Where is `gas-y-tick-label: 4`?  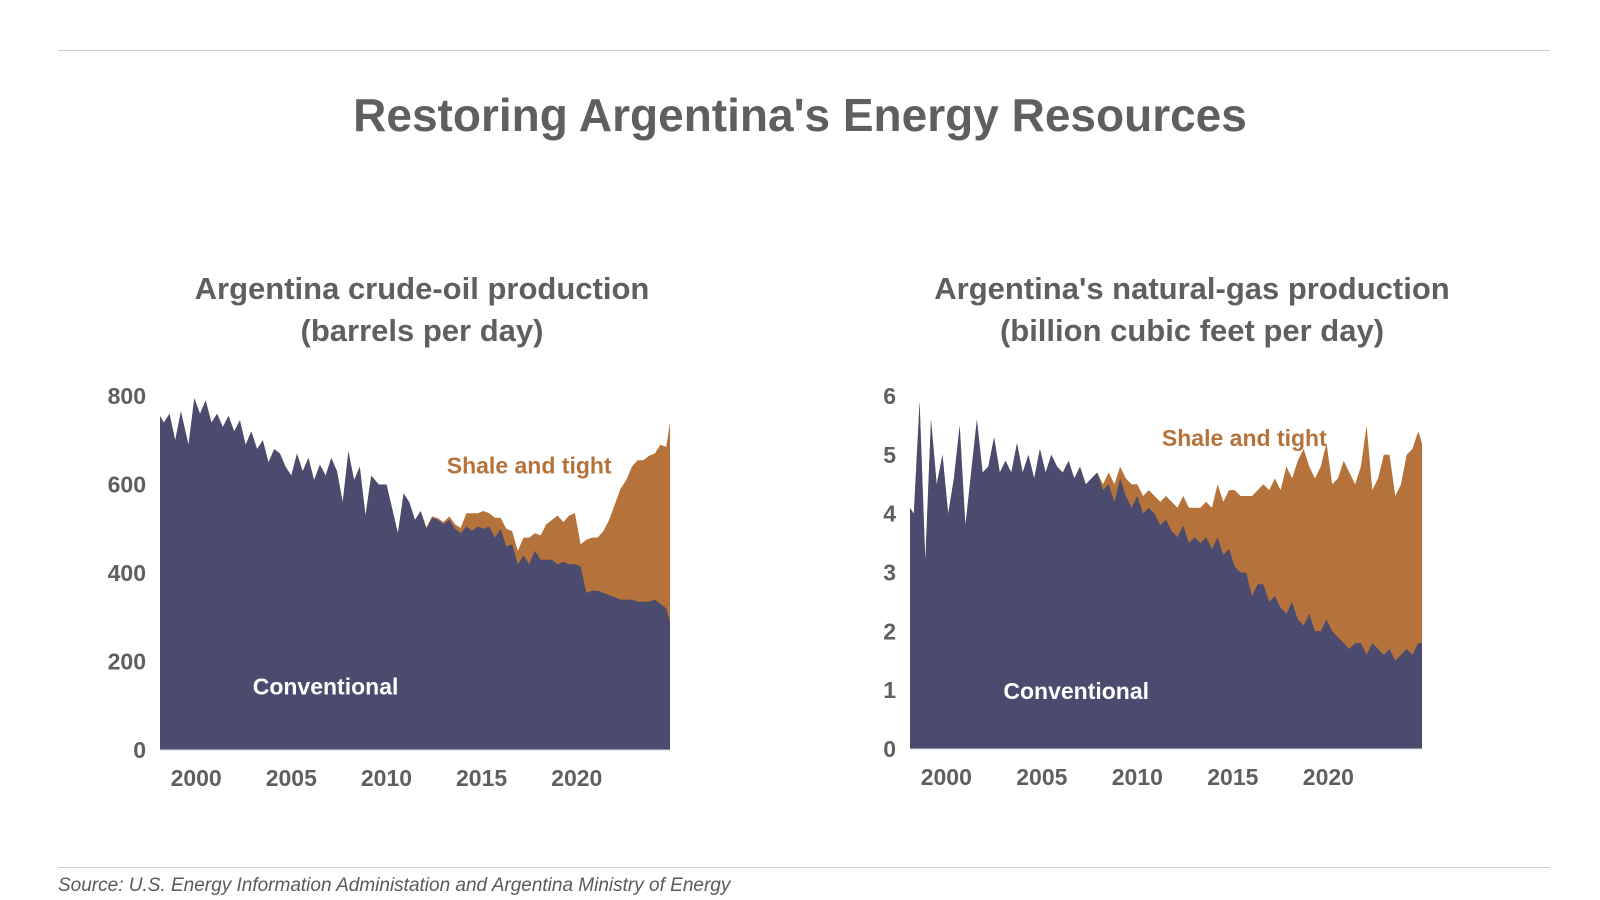 gas-y-tick-label: 4 is located at coordinates (889, 514).